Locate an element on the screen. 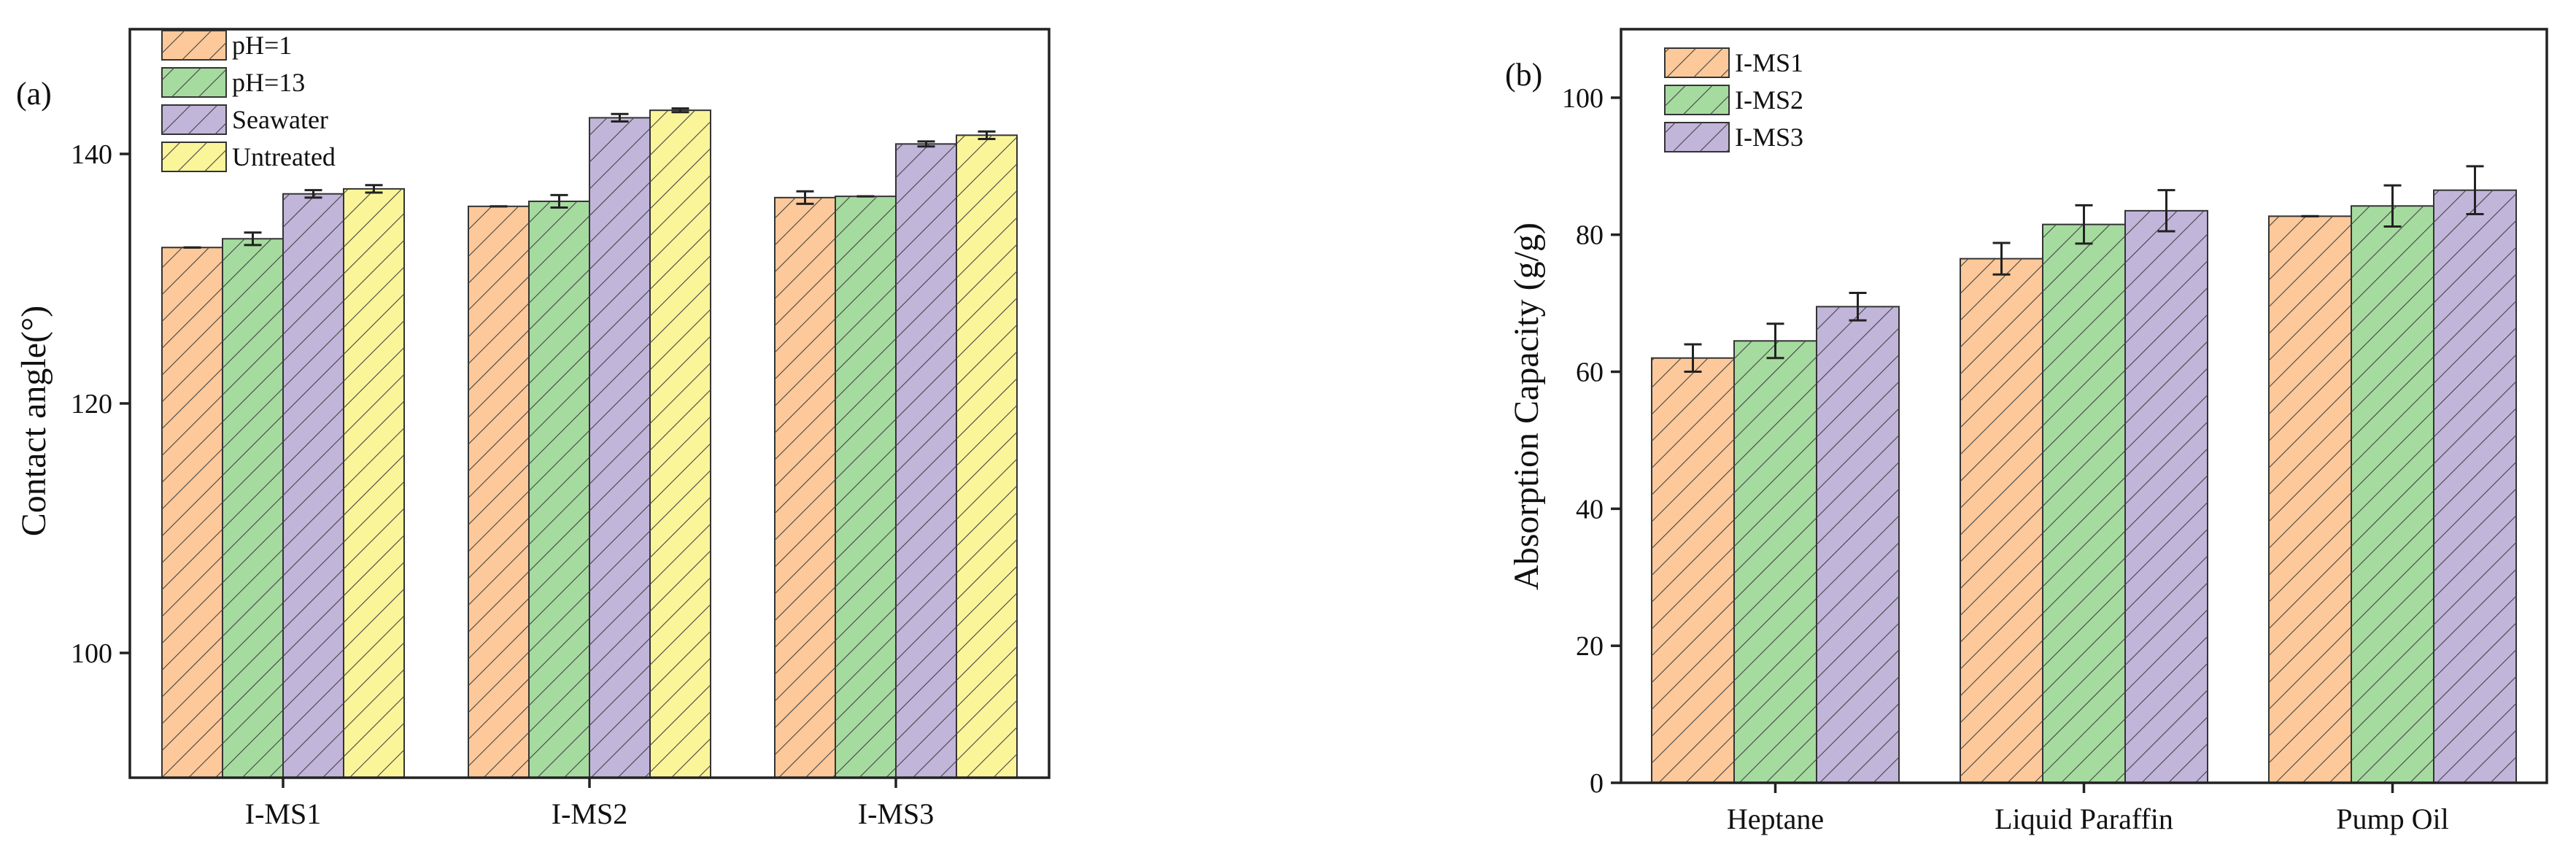  panel-a-x-tick-label-i-ms1: I-MS1 is located at coordinates (283, 813).